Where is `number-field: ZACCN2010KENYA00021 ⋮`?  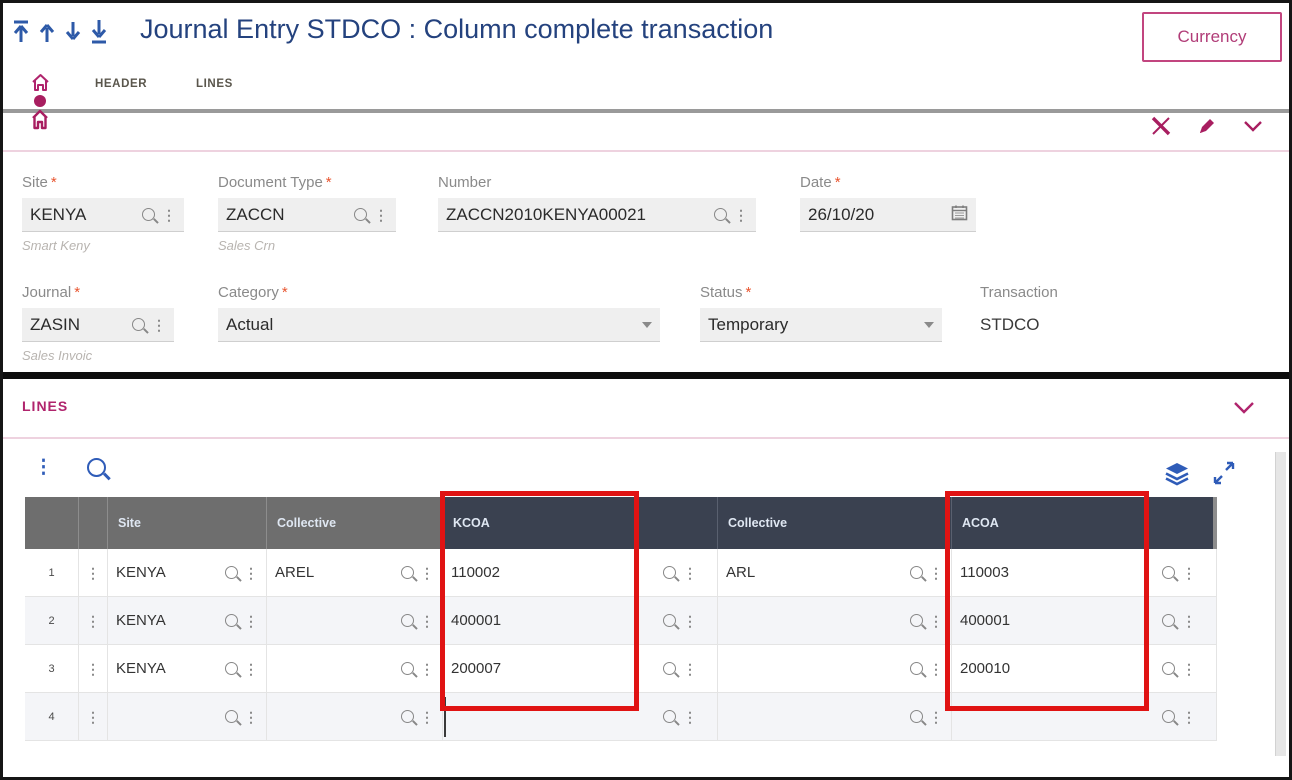 number-field: ZACCN2010KENYA00021 ⋮ is located at coordinates (597, 215).